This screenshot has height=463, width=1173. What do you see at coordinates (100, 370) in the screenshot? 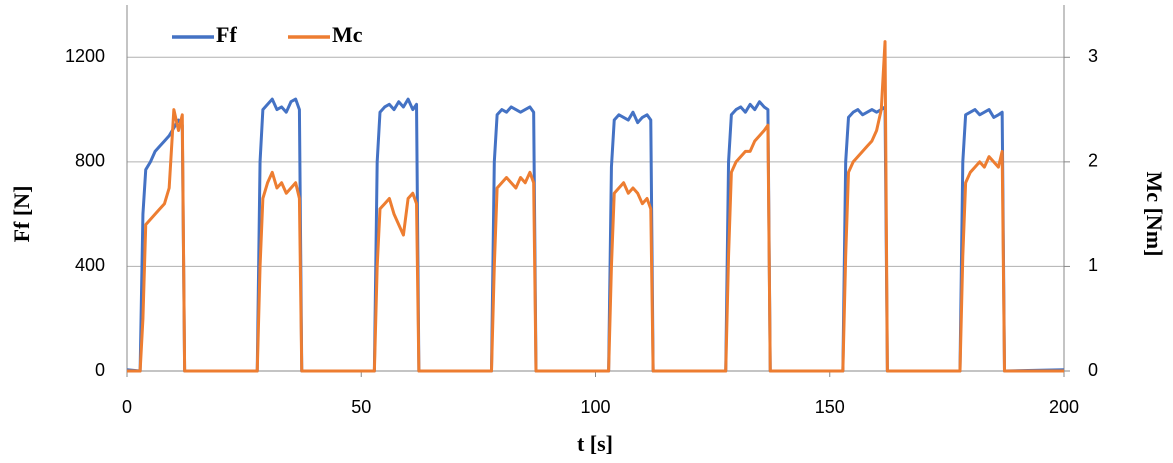
I see `y-tick-label: 0` at bounding box center [100, 370].